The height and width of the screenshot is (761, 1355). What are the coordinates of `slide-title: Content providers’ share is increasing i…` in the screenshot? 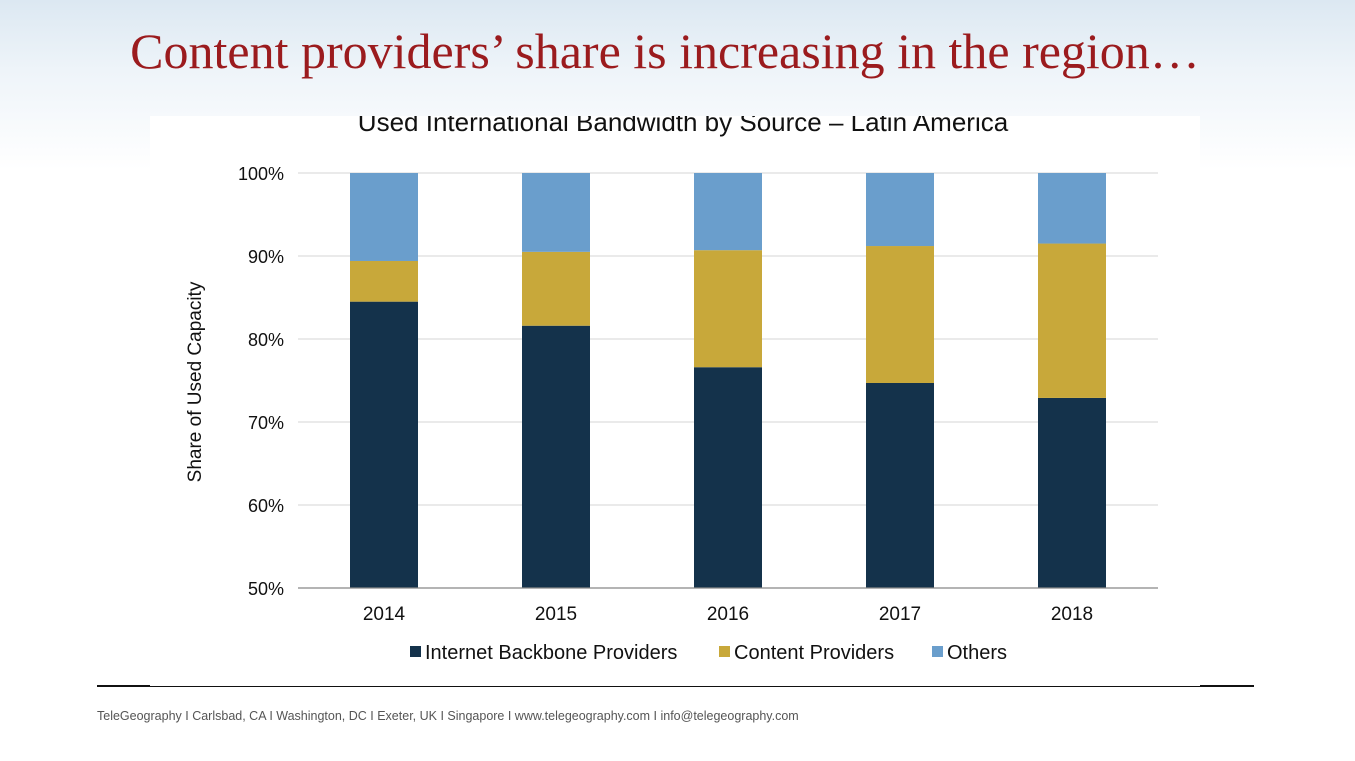 It's located at (665, 51).